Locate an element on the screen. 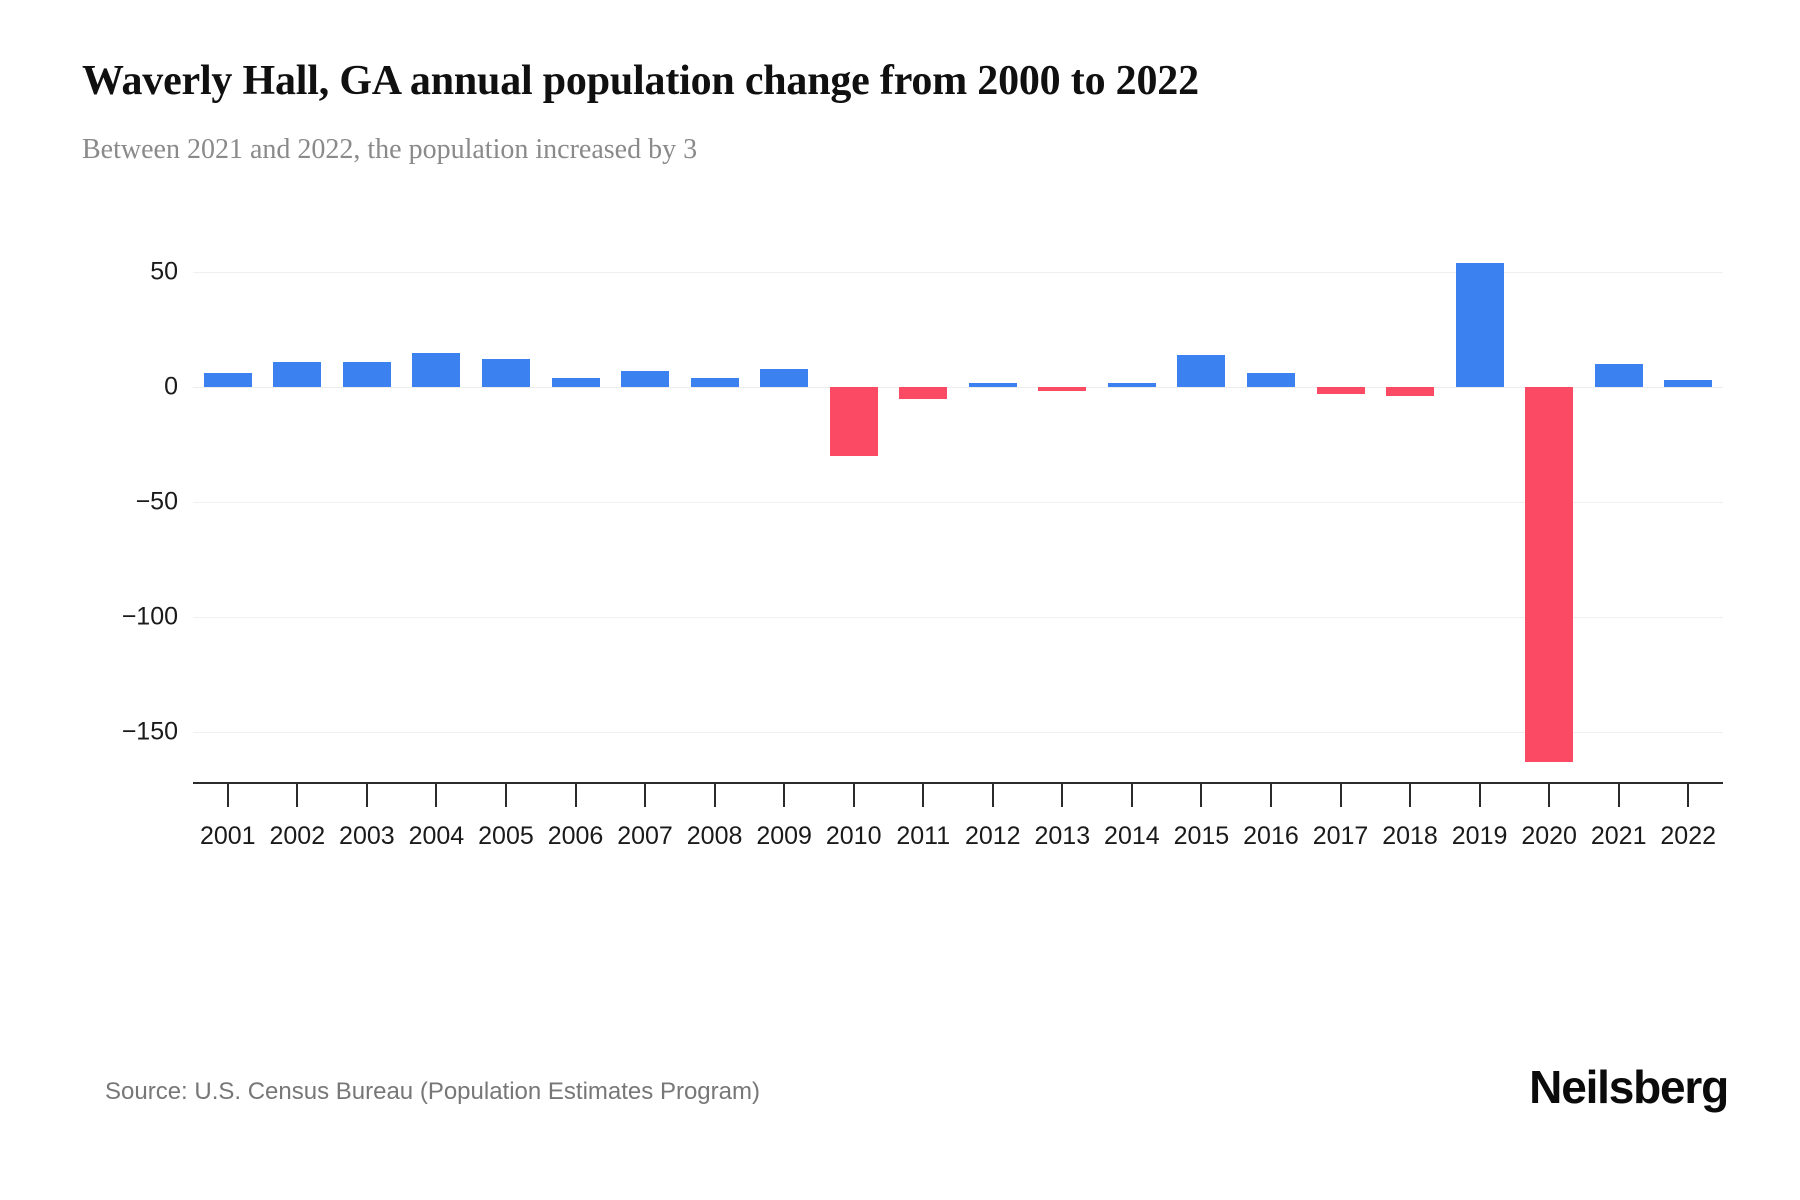 The height and width of the screenshot is (1200, 1800). x-axis-tick-label: 2009 is located at coordinates (784, 836).